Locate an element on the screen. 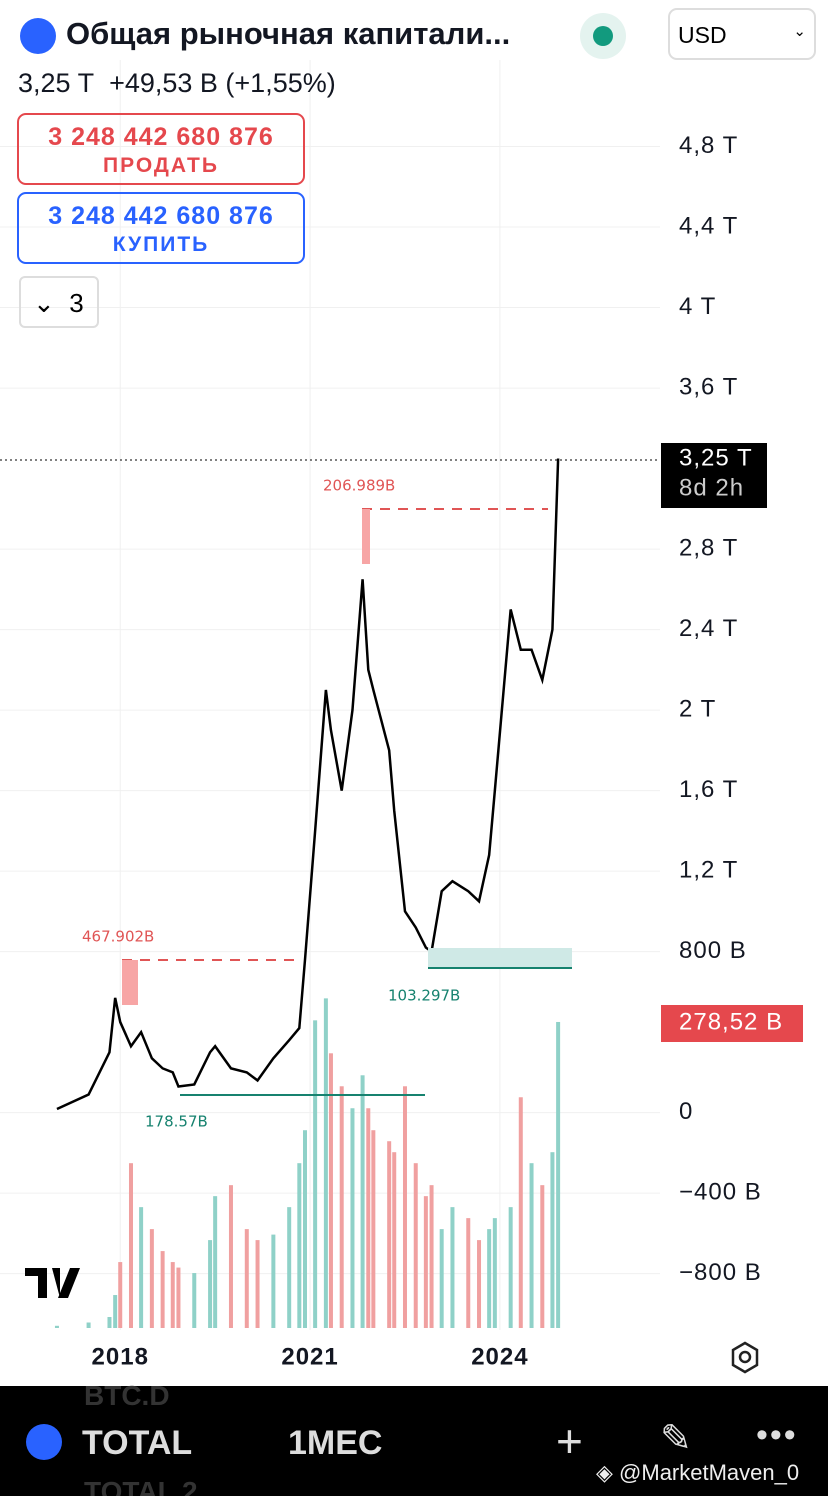 This screenshot has height=1496, width=828. sell-price: 3 248 442 680 876 is located at coordinates (161, 137).